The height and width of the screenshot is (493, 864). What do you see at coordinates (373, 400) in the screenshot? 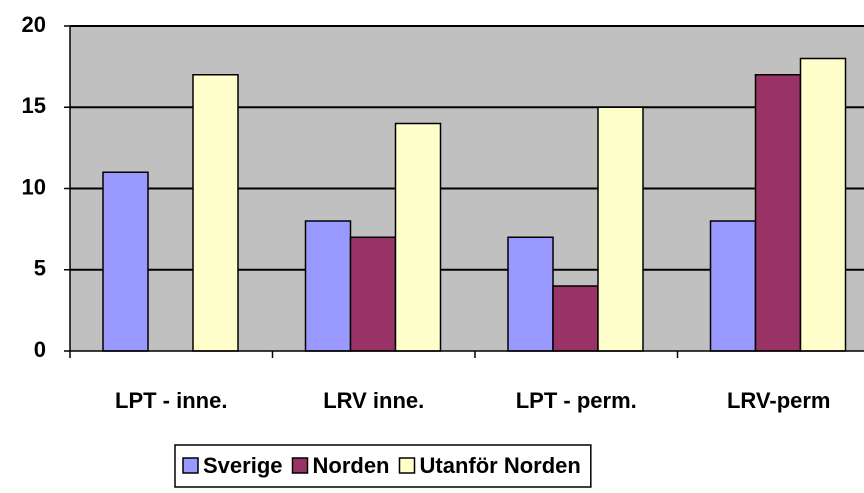
I see `x-tick-label: LRV inne.` at bounding box center [373, 400].